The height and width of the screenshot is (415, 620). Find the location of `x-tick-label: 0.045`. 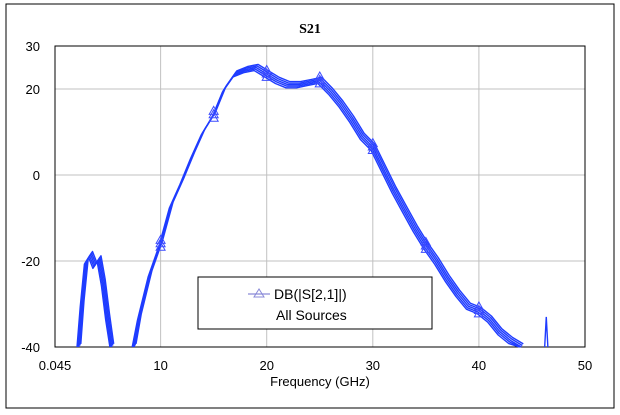

x-tick-label: 0.045 is located at coordinates (55, 365).